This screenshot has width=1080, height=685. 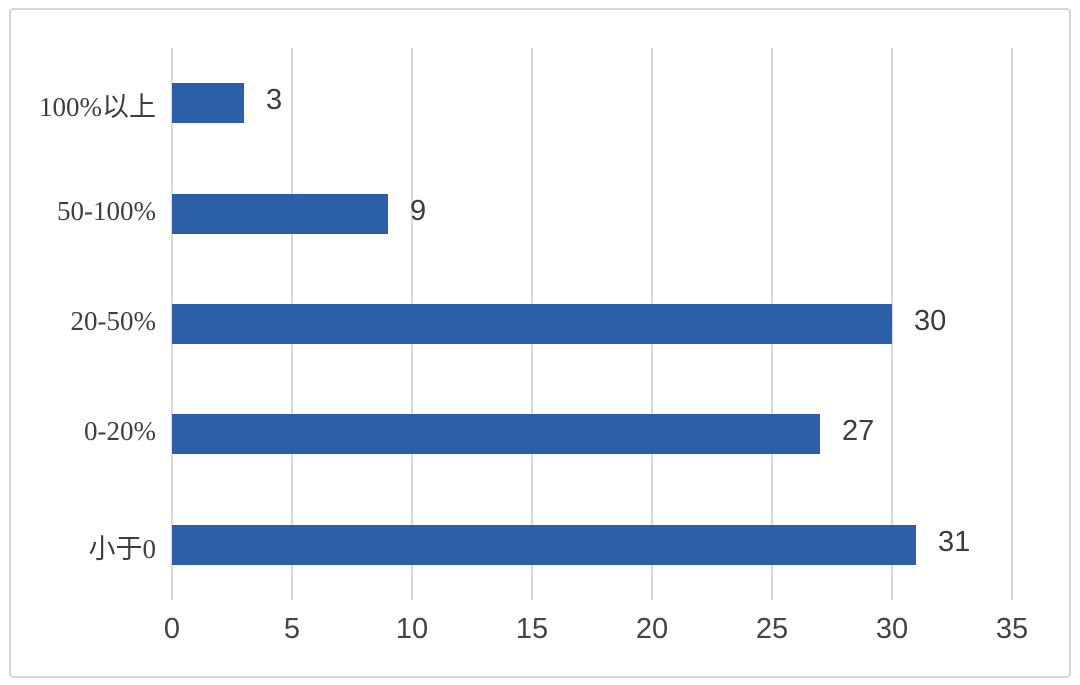 What do you see at coordinates (208, 103) in the screenshot?
I see `bar-100%以上` at bounding box center [208, 103].